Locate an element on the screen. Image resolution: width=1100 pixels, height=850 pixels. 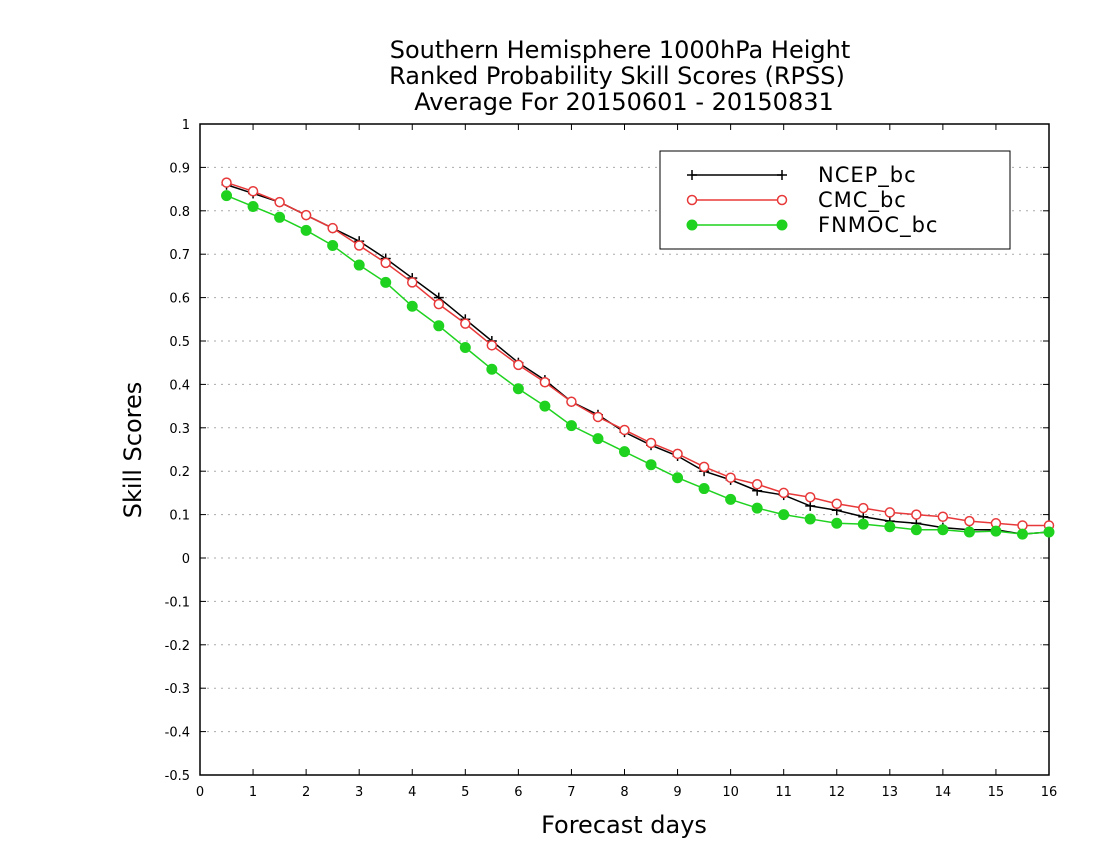
legend-item: NCEP_bc is located at coordinates (802, 175).